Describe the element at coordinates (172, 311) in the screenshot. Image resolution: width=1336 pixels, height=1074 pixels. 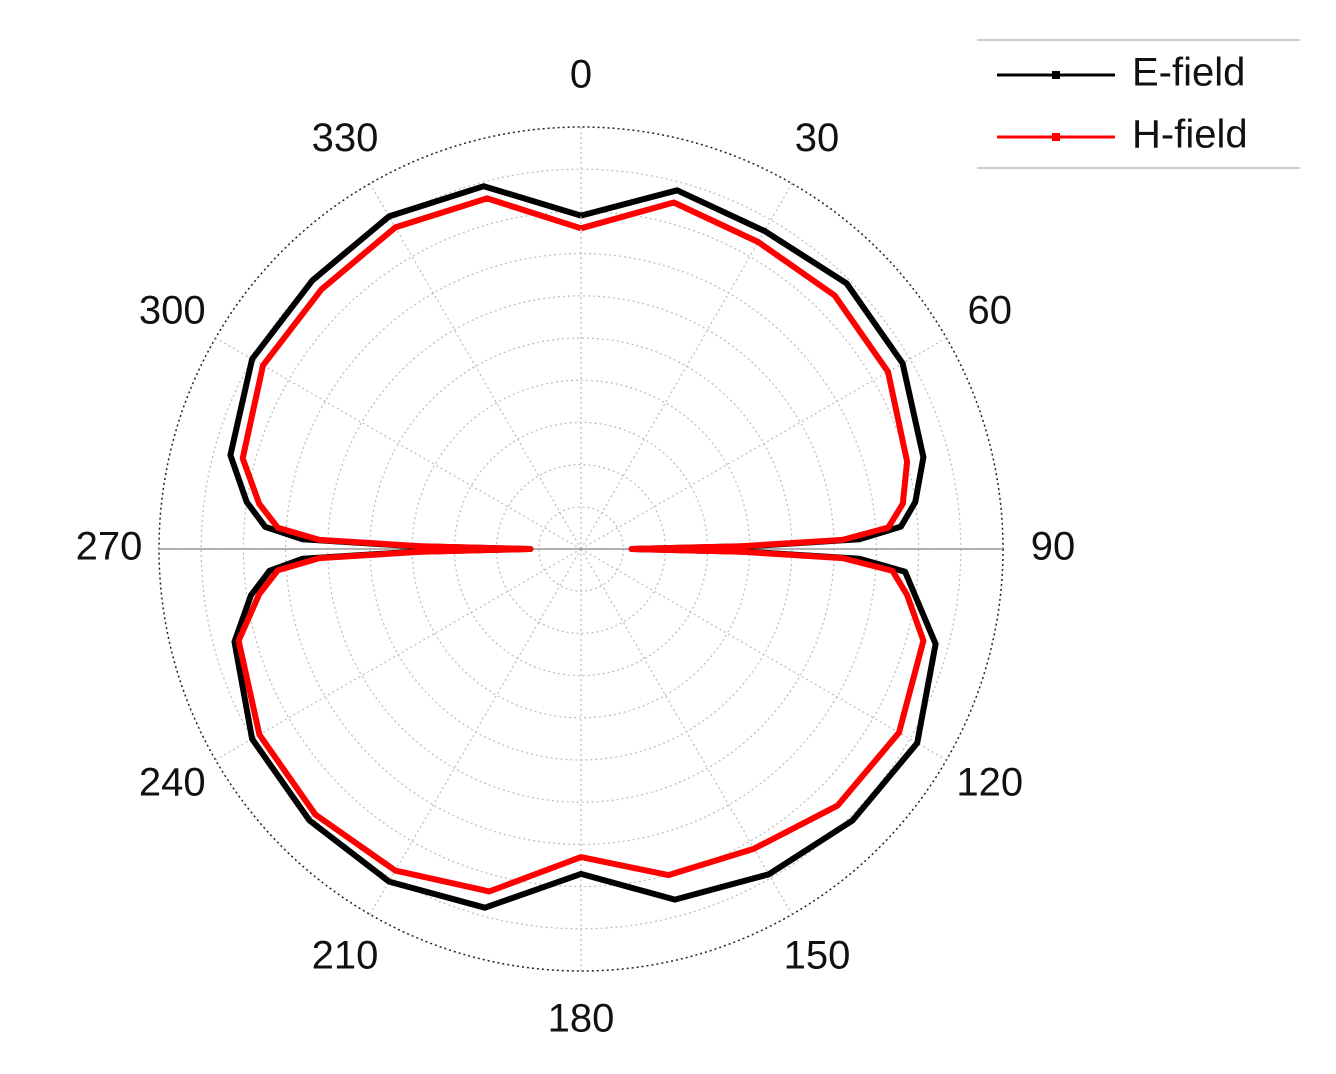
I see `theta-tick-label: 300` at that location.